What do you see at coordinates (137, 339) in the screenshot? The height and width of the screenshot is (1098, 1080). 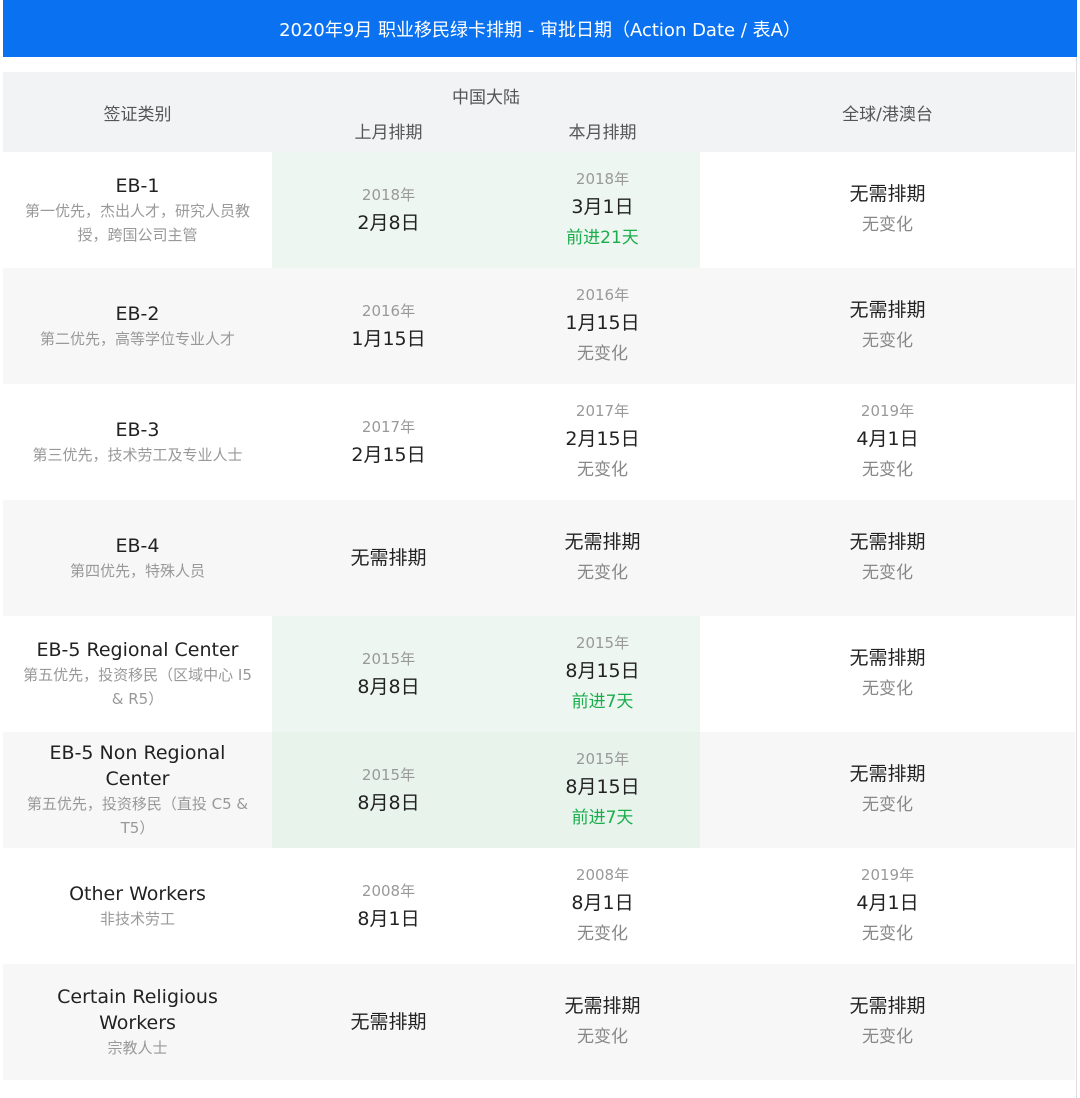 I see `category-description: 第二优先，高等学位专业人才` at bounding box center [137, 339].